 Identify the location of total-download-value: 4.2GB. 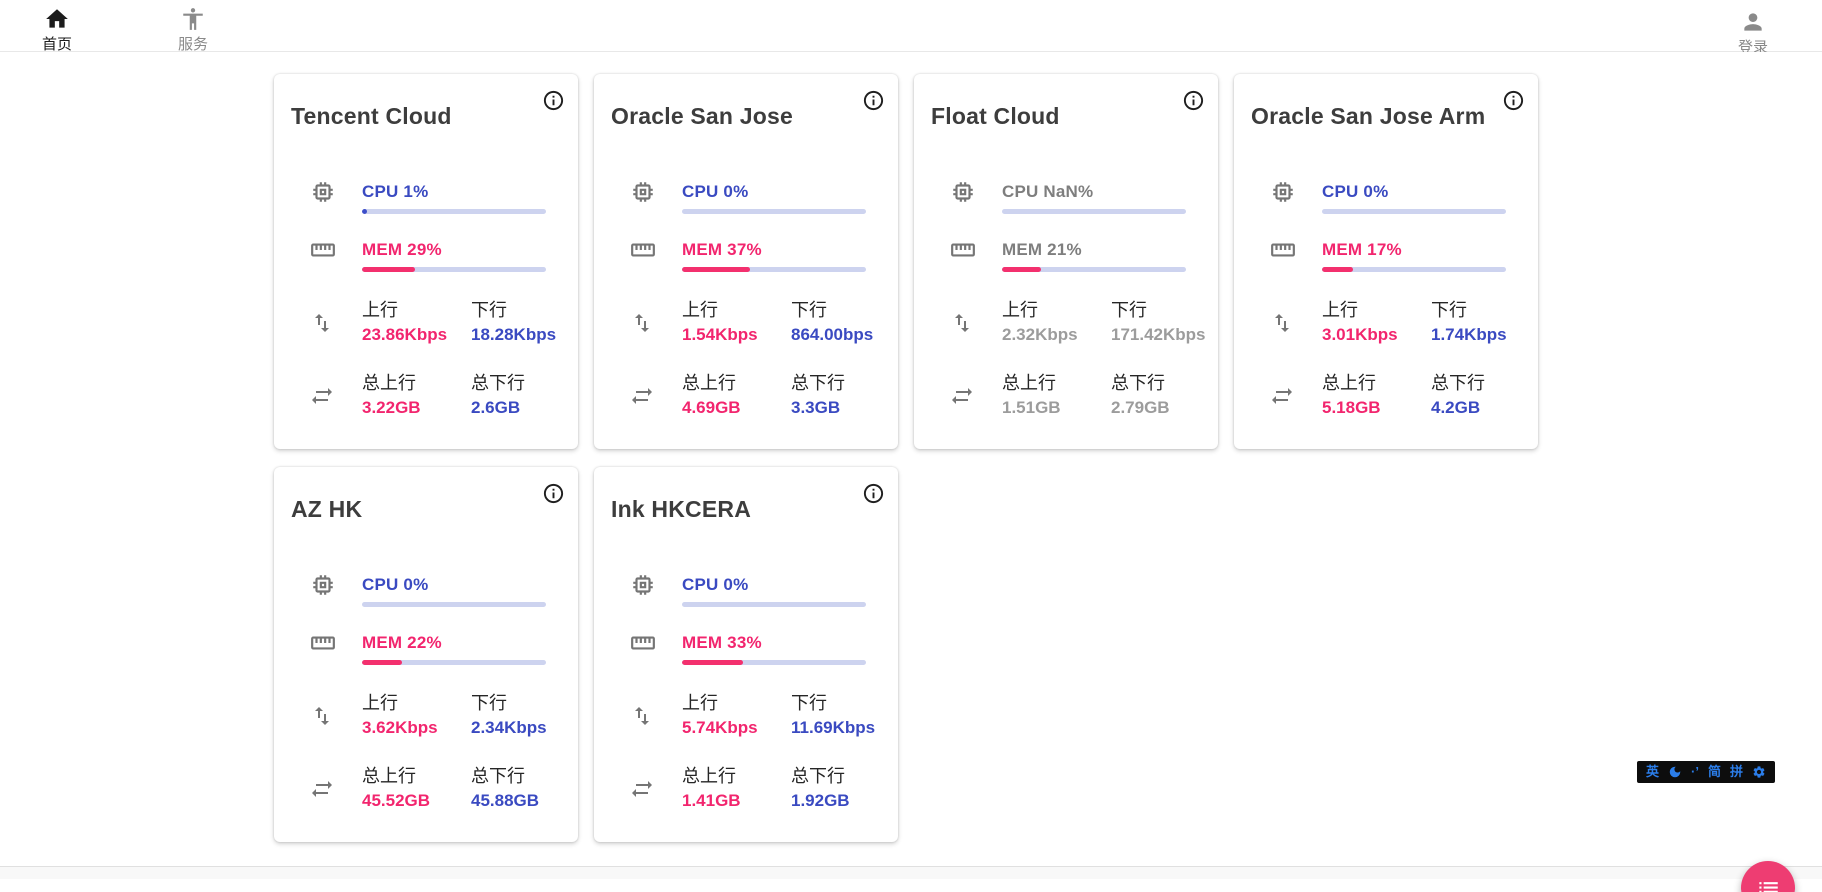
(1456, 407).